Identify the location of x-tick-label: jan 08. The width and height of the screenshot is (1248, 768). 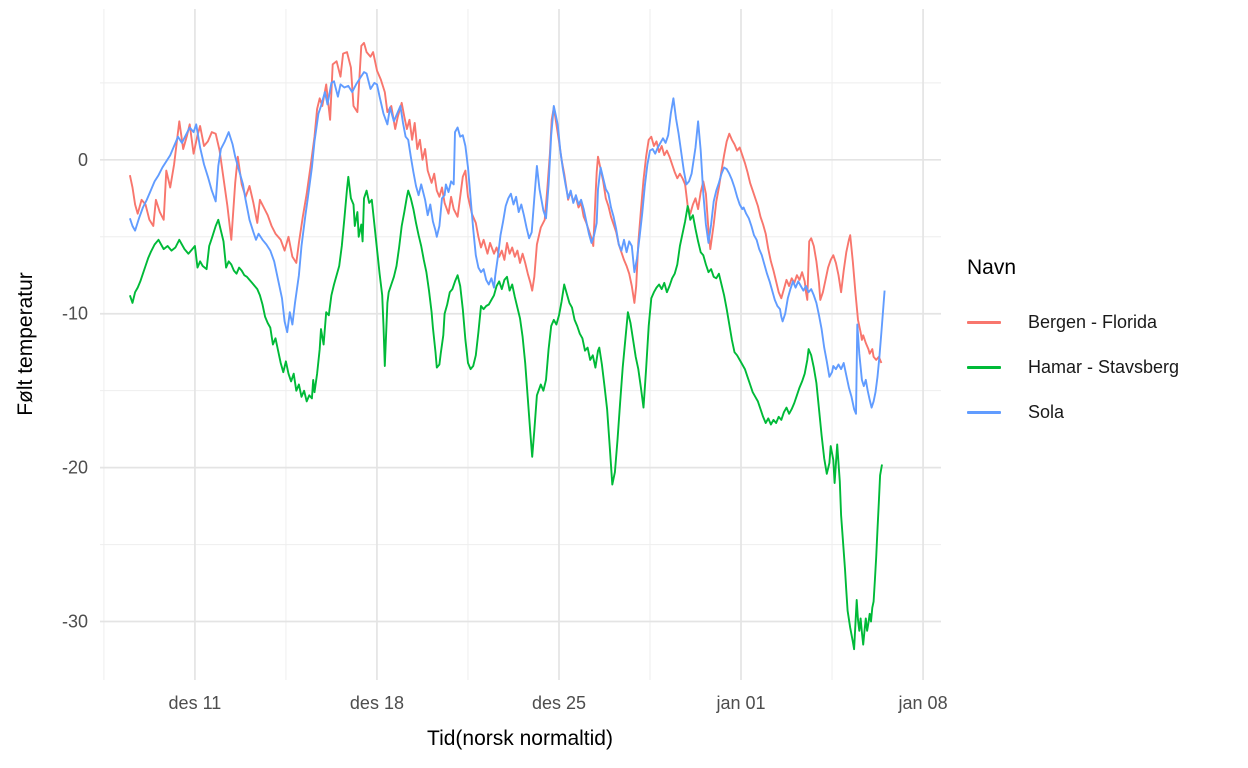
(923, 703).